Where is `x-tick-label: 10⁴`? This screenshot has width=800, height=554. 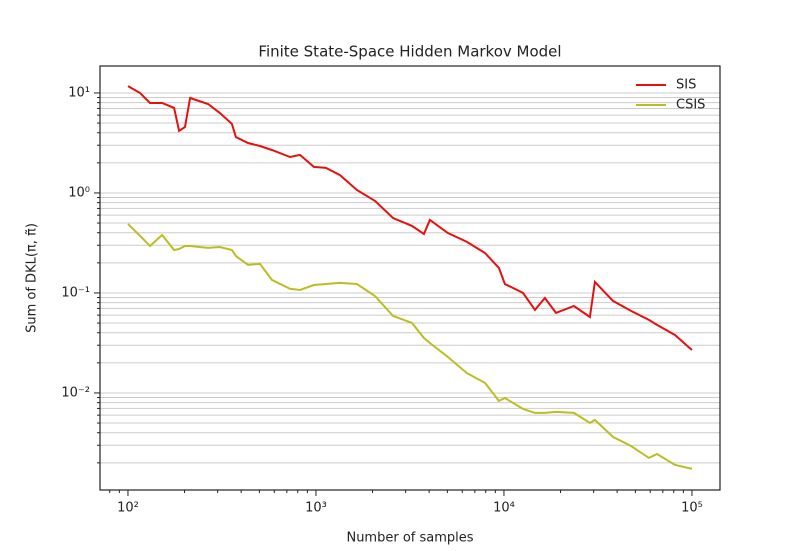
x-tick-label: 10⁴ is located at coordinates (504, 508).